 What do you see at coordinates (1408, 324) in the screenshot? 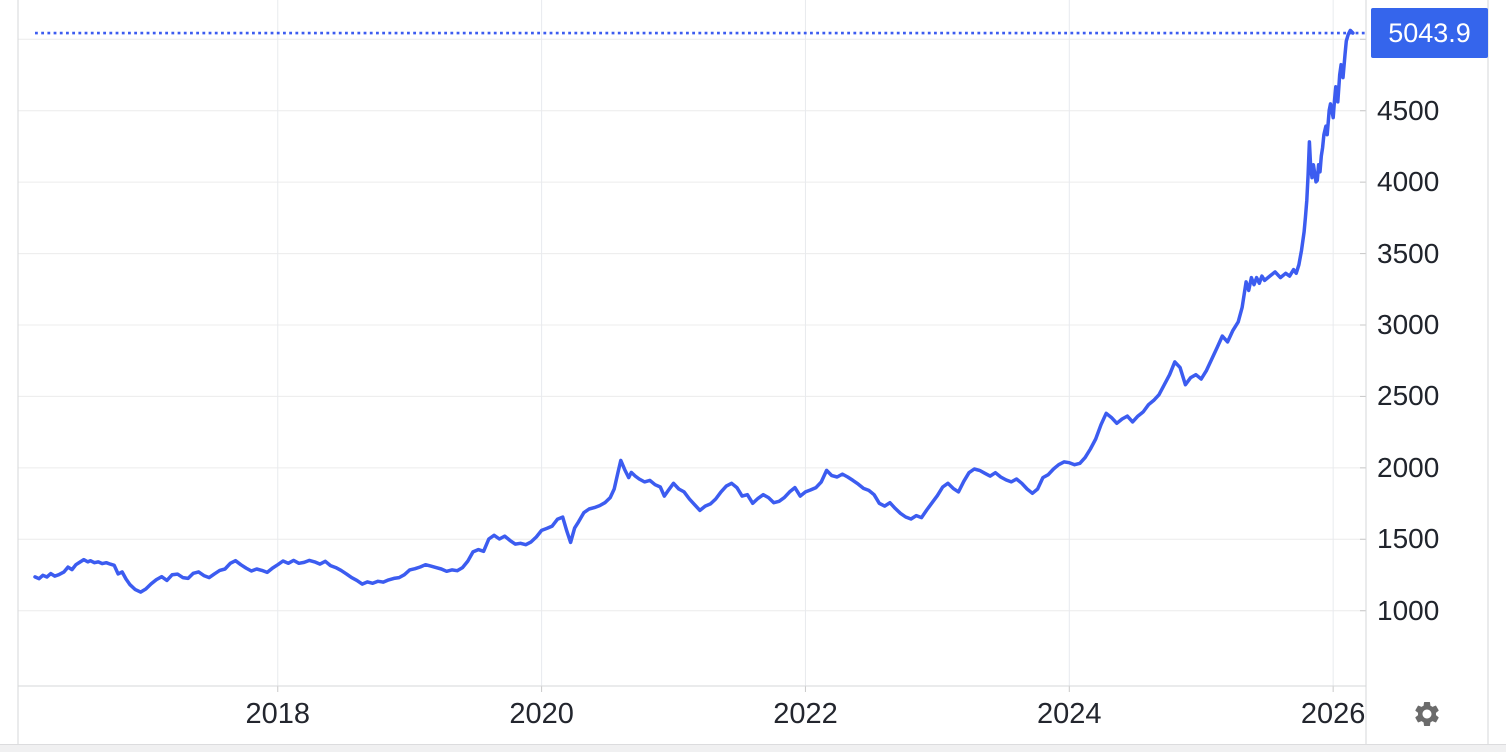
I see `y-axis-label: 3000` at bounding box center [1408, 324].